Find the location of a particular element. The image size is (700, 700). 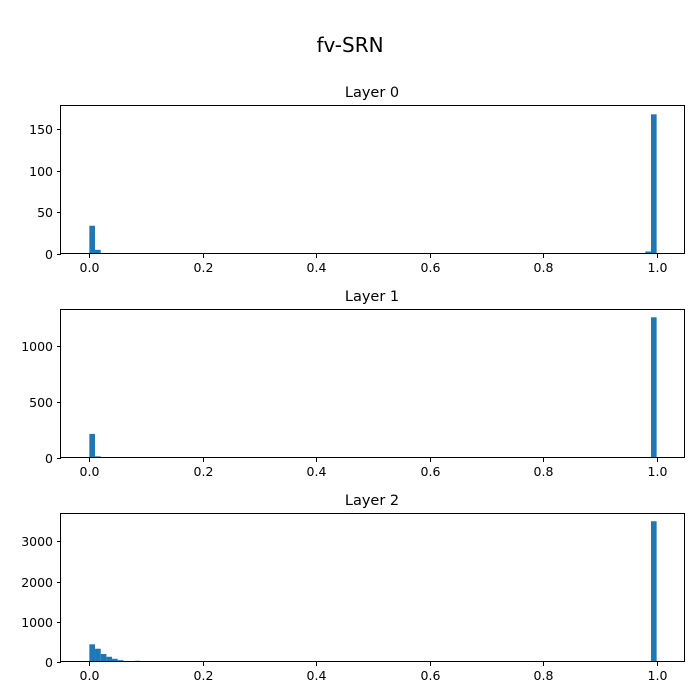

y-tick-label: 2000 is located at coordinates (37, 582).